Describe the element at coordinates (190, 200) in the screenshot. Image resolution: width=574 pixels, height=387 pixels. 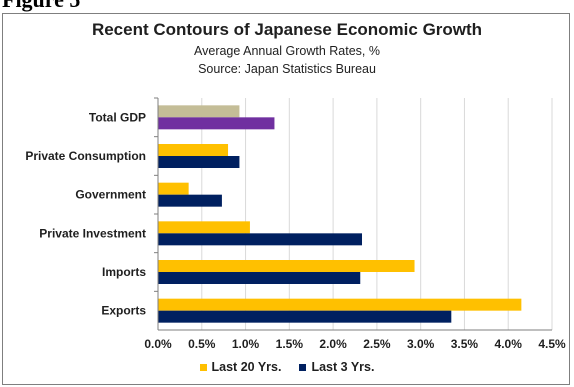
I see `bar-government-last-3-yrs` at that location.